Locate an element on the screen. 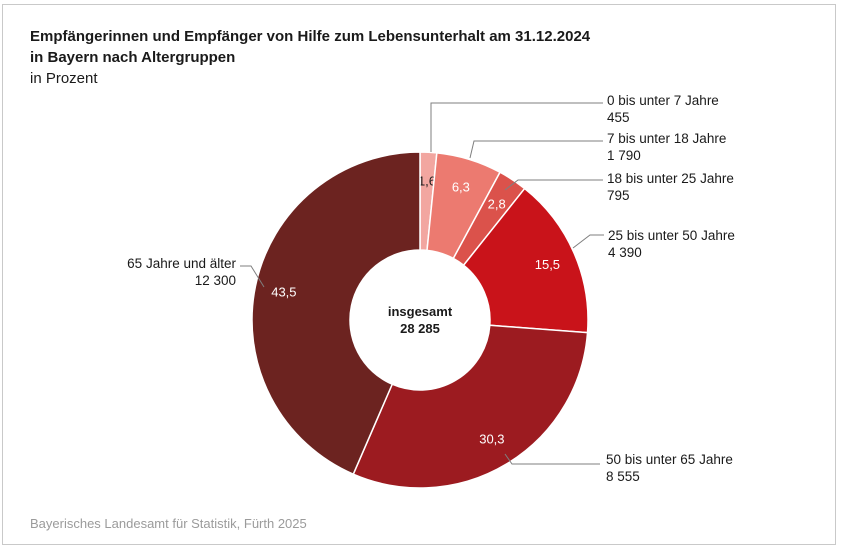 The width and height of the screenshot is (841, 555). segment-percent-label-4: 30,3 is located at coordinates (491, 438).